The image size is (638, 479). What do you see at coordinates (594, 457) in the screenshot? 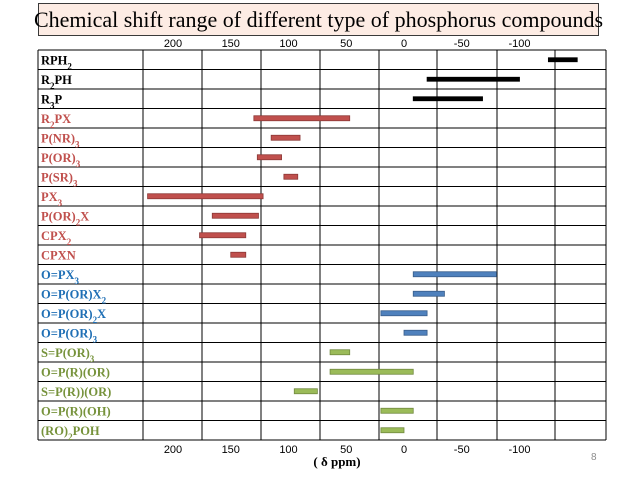
I see `page-number: 8` at bounding box center [594, 457].